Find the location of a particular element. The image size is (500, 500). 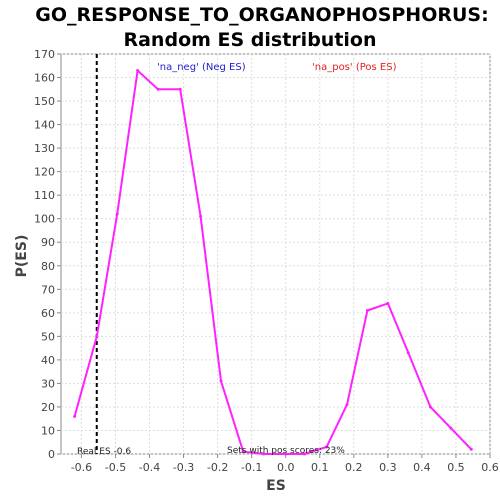

legend-entry-pos: 'na_pos' (Pos ES) is located at coordinates (354, 67).